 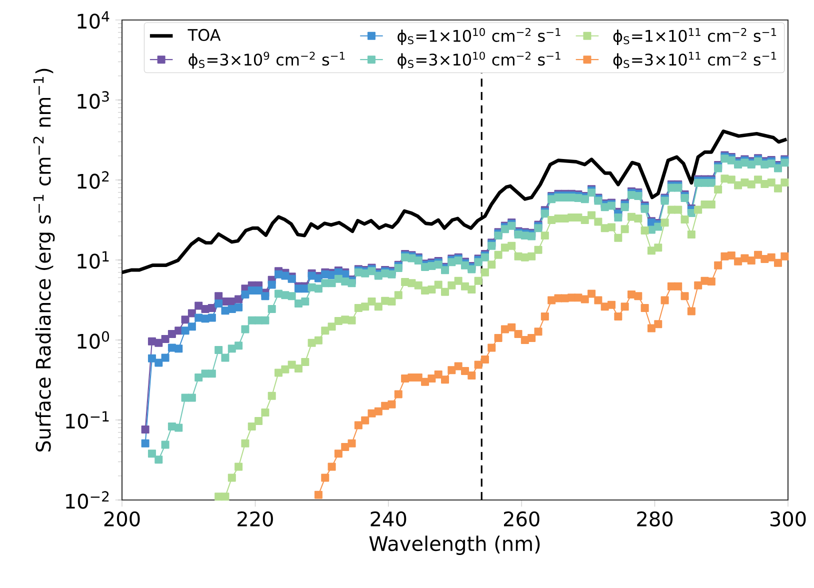 I want to click on legend-label: TOA, so click(x=204, y=35).